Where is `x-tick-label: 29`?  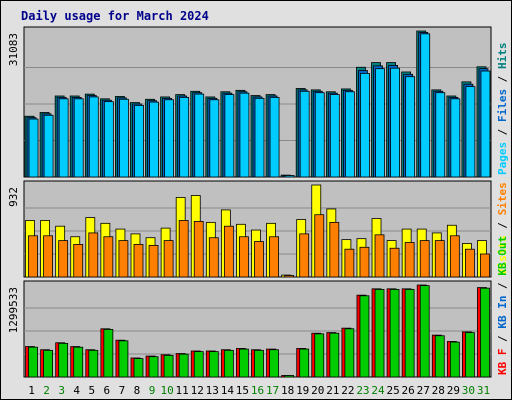 x-tick-label: 29 is located at coordinates (453, 390).